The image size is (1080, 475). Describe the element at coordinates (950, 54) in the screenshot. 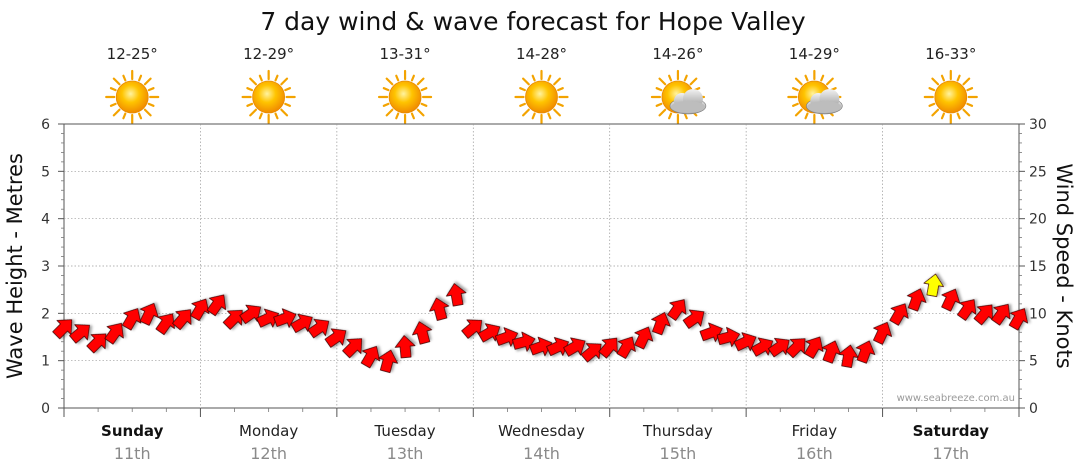

I see `temperature-range: 16-33°` at that location.